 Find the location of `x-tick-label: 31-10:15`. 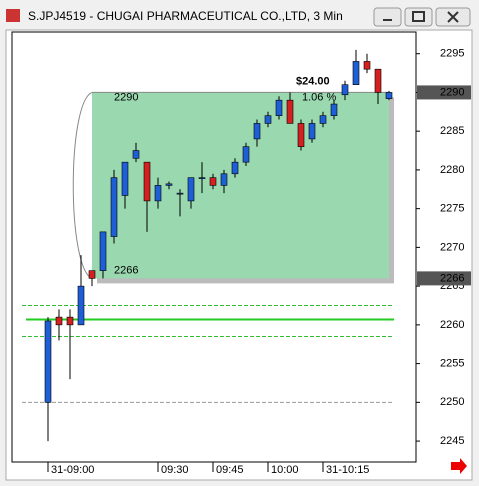

x-tick-label: 31-10:15 is located at coordinates (347, 470).